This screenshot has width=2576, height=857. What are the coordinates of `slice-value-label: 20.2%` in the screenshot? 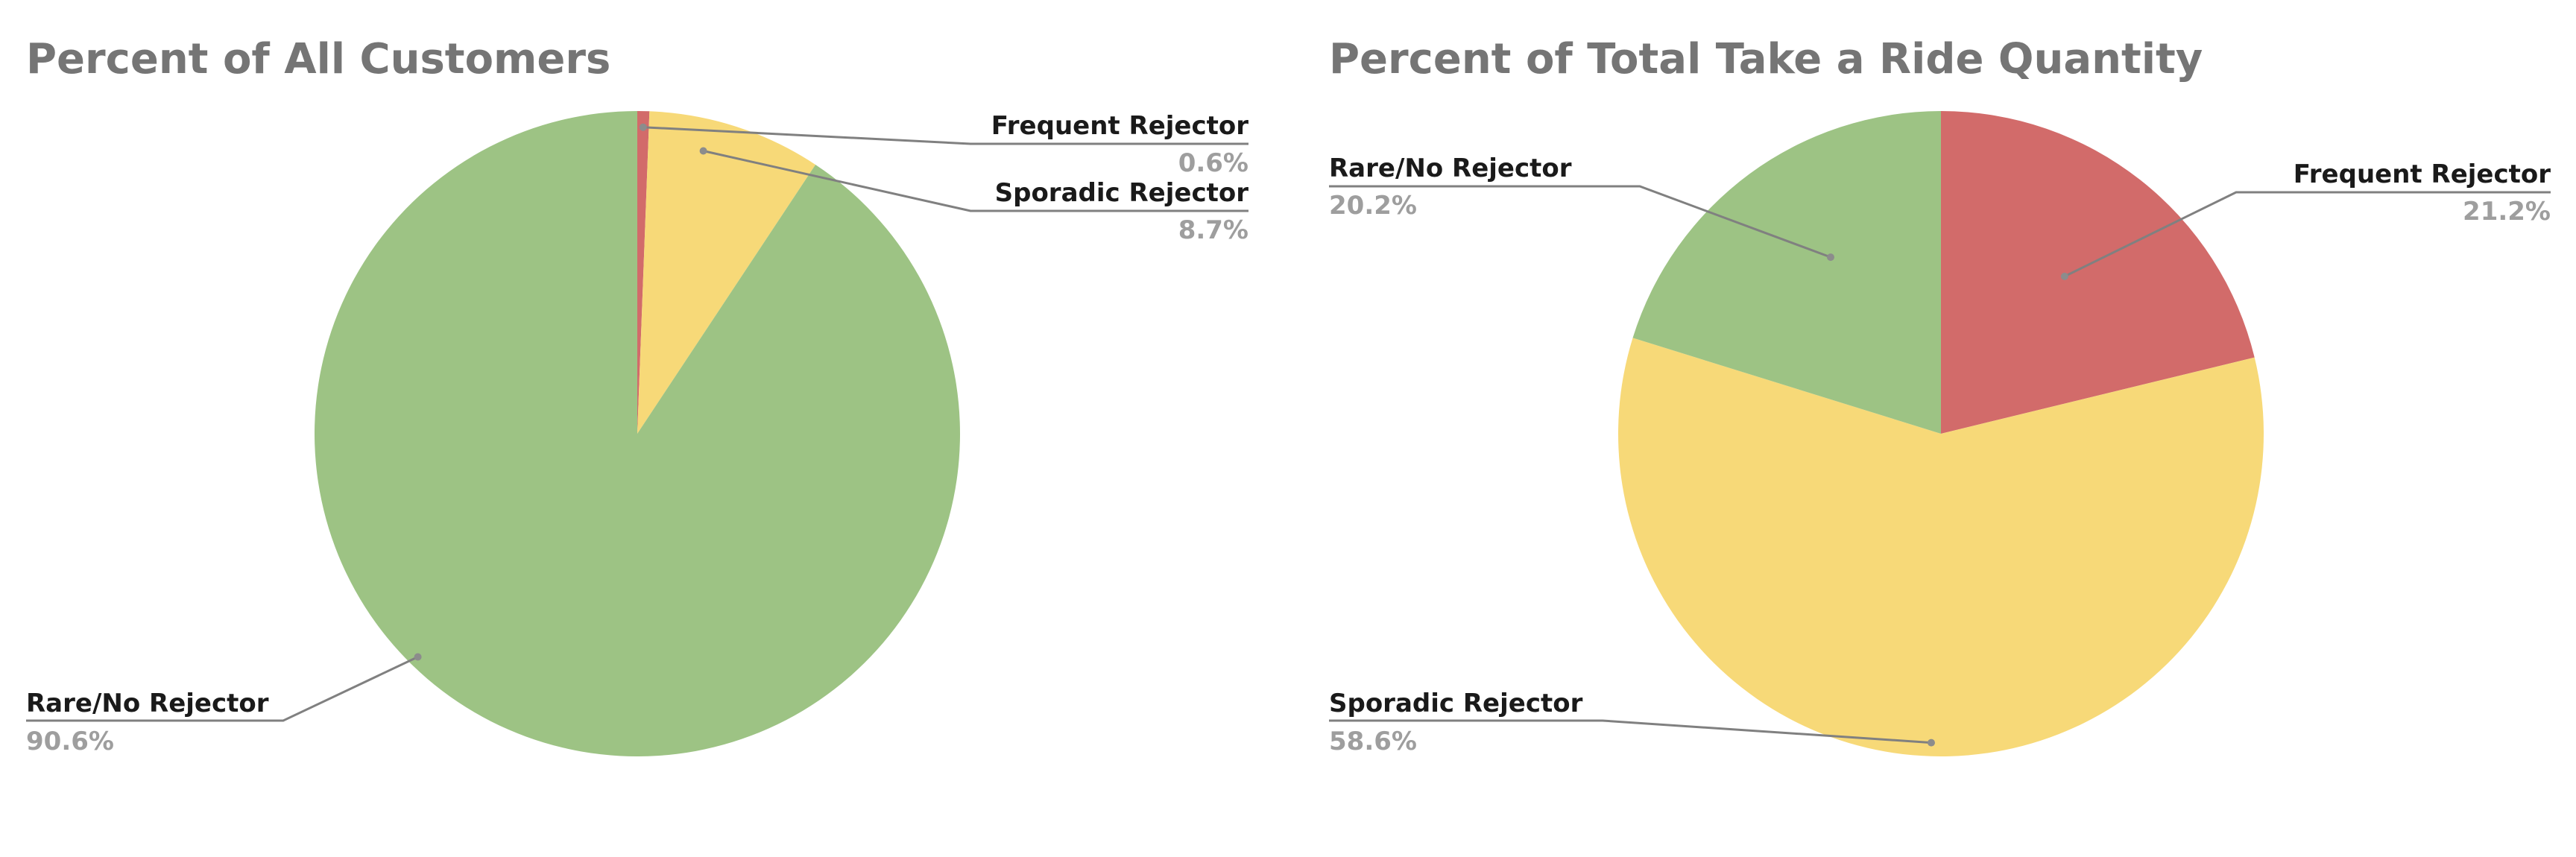 It's located at (1373, 206).